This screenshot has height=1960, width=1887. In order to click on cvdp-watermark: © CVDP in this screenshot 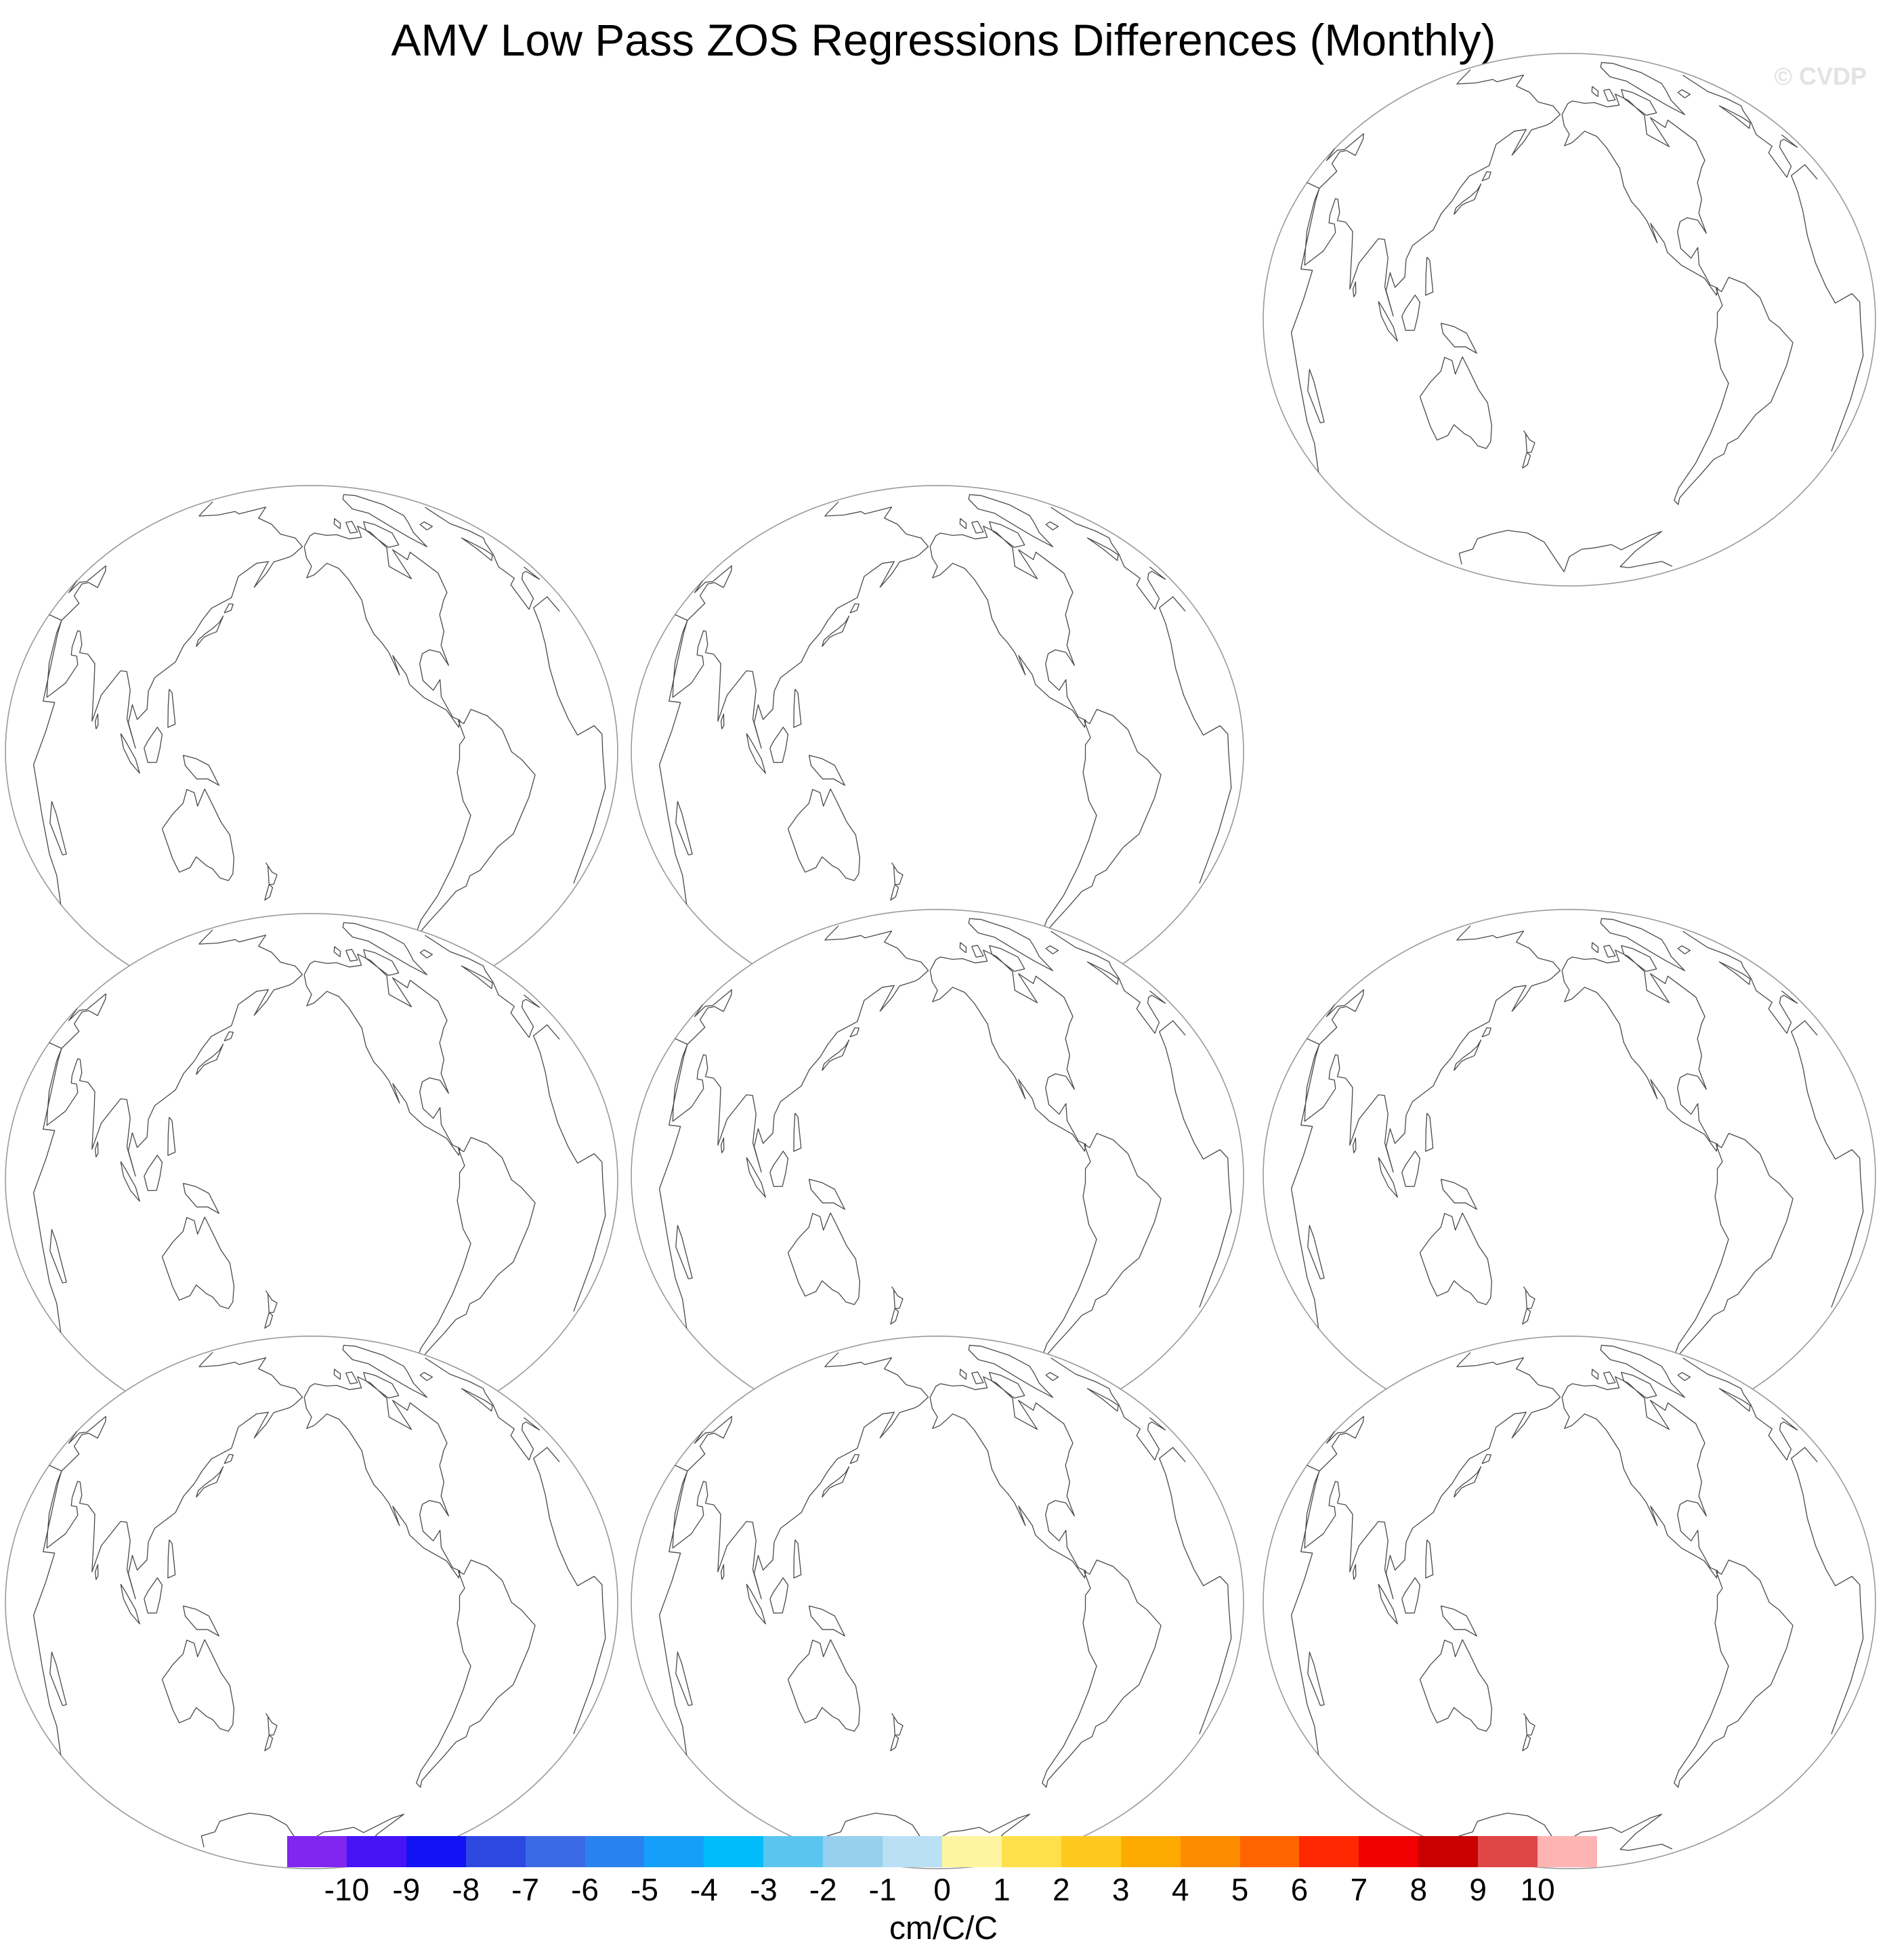, I will do `click(1821, 76)`.